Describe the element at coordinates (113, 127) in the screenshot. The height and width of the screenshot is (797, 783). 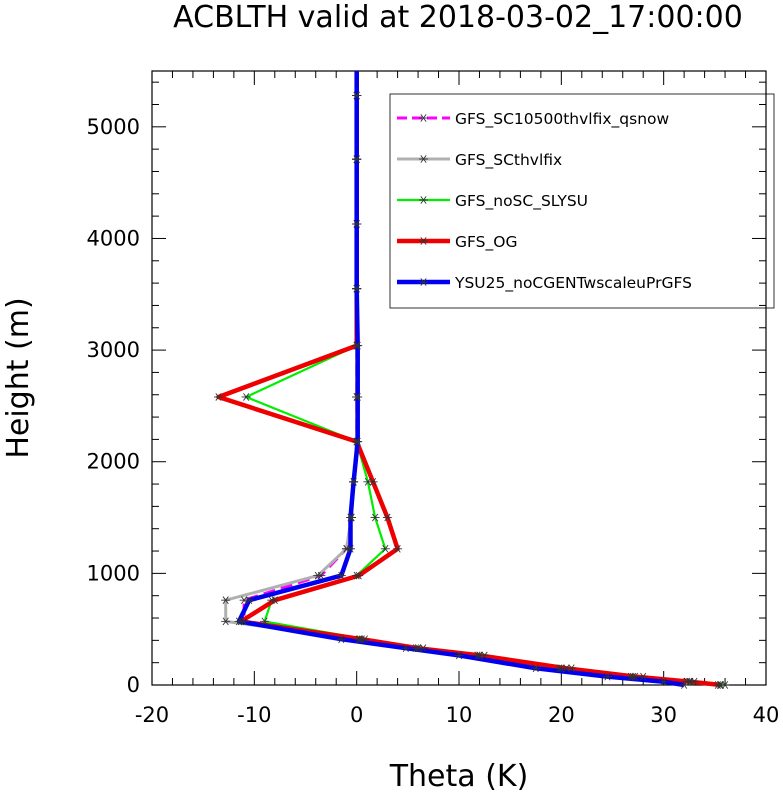
I see `y-tick-label: 5000` at that location.